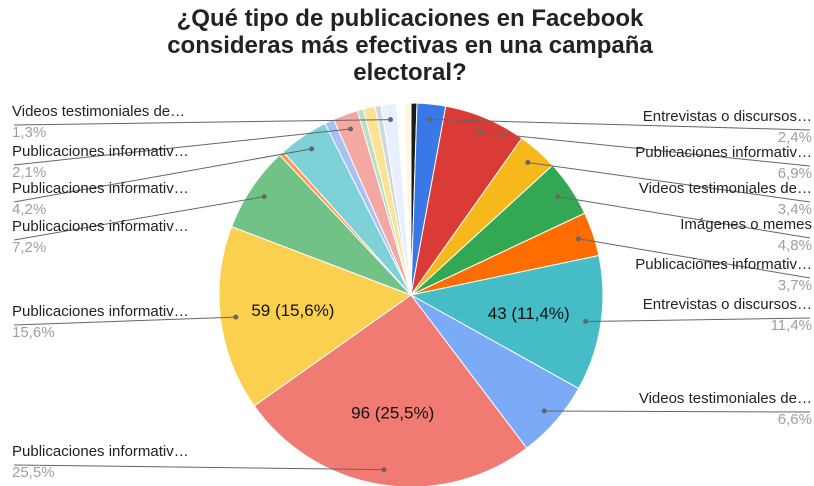  Describe the element at coordinates (791, 325) in the screenshot. I see `slice-percent-label: 11,4%` at that location.